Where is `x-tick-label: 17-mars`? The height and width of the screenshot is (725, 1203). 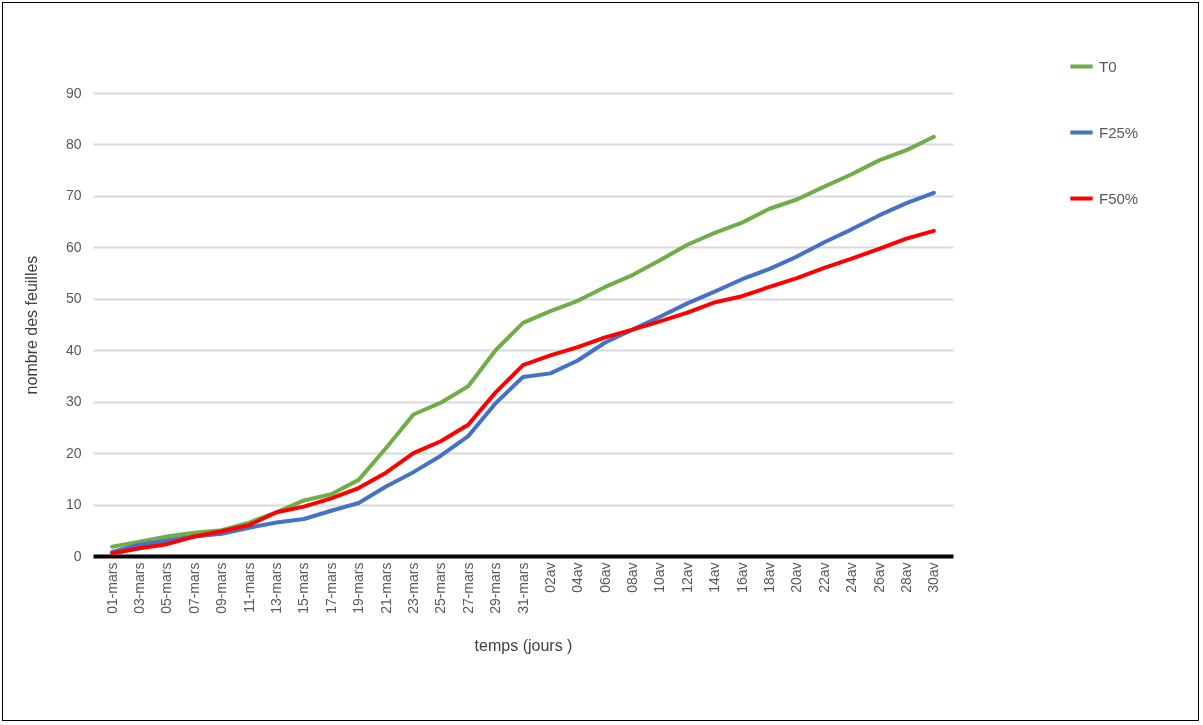 x-tick-label: 17-mars is located at coordinates (330, 588).